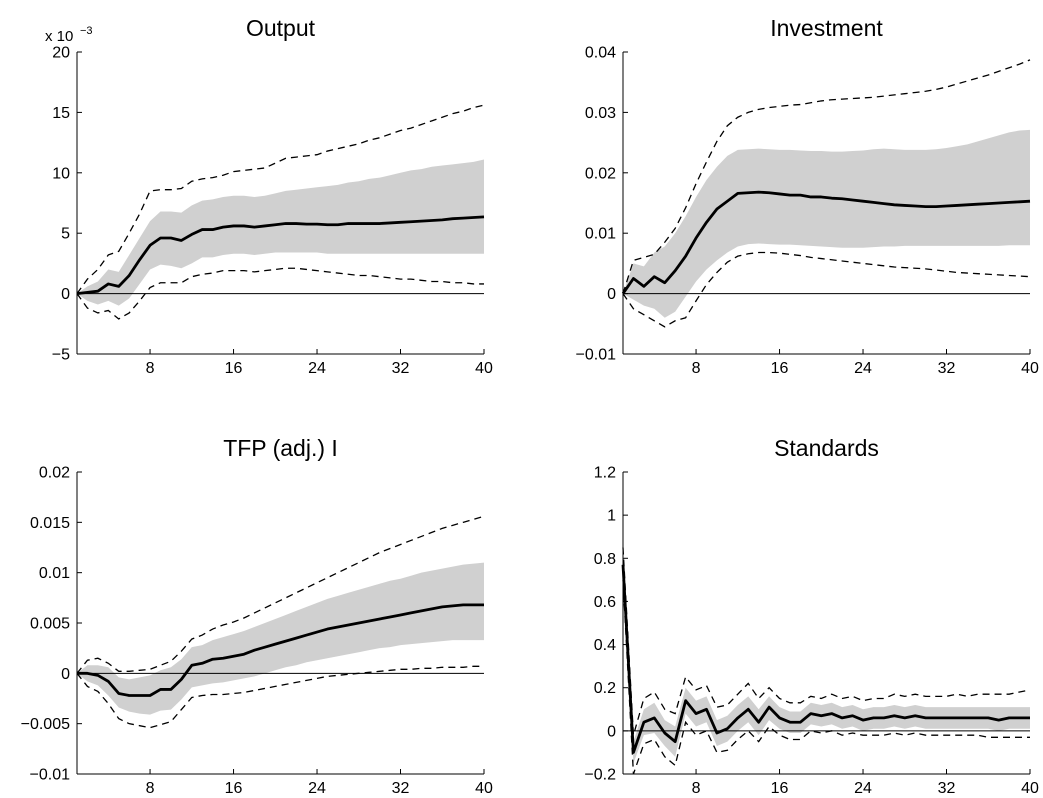 The width and height of the screenshot is (1043, 798). What do you see at coordinates (61, 173) in the screenshot?
I see `y-tick-label: 10` at bounding box center [61, 173].